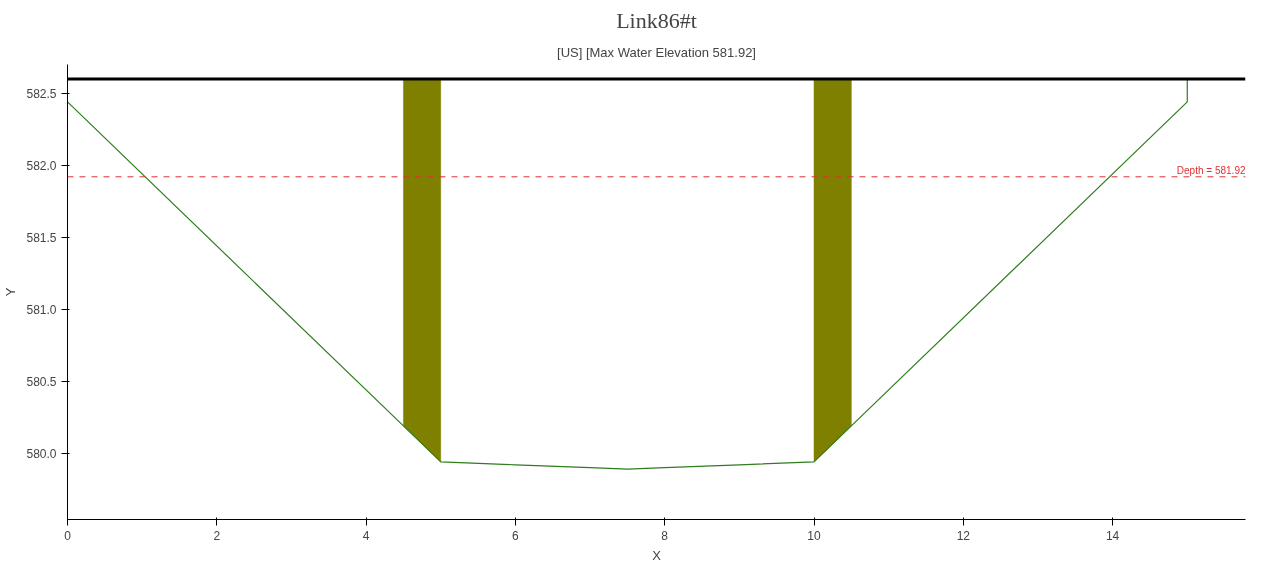 The height and width of the screenshot is (569, 1271). Describe the element at coordinates (657, 555) in the screenshot. I see `x-axis-title: X` at that location.